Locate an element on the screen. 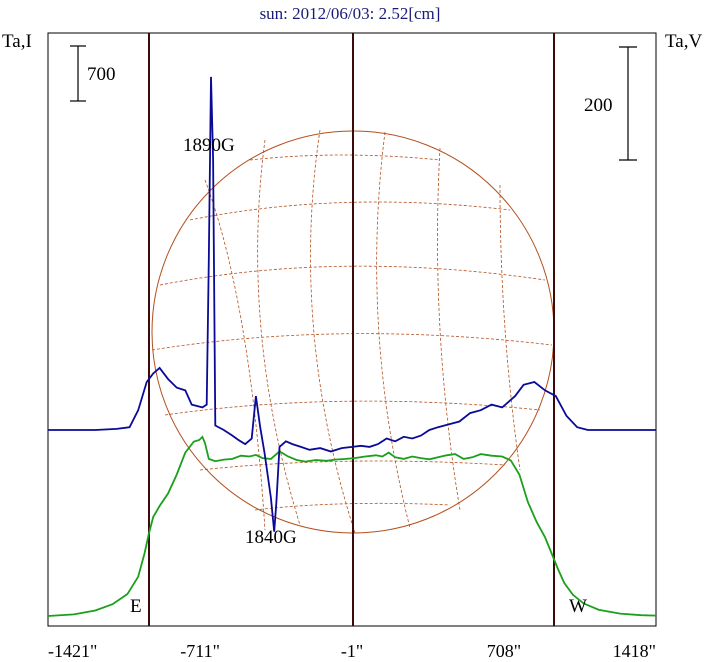 The height and width of the screenshot is (662, 708). x-tick-label: 708" is located at coordinates (504, 651).